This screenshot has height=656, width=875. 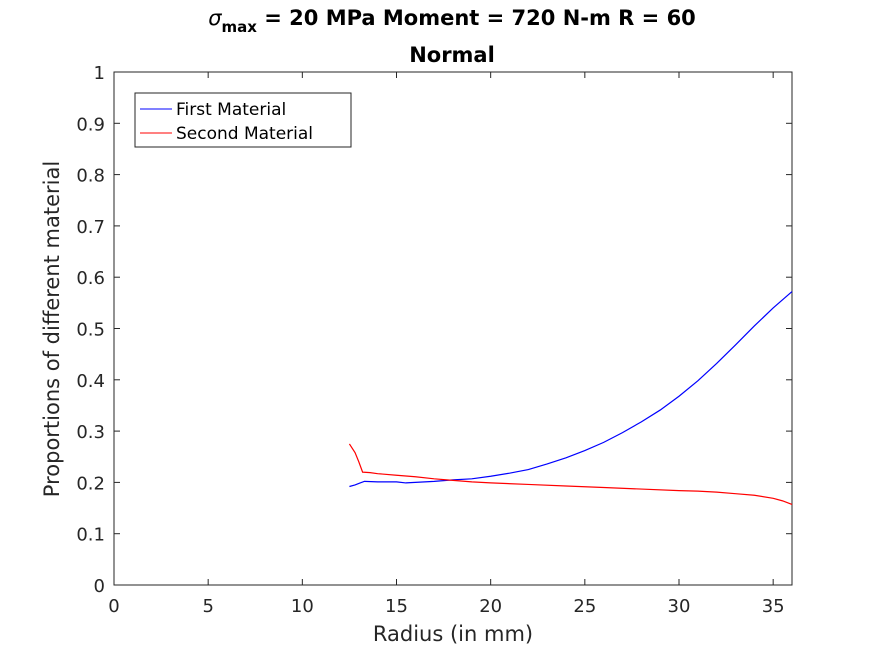 I want to click on legend-label-second-material: Second Material, so click(x=244, y=134).